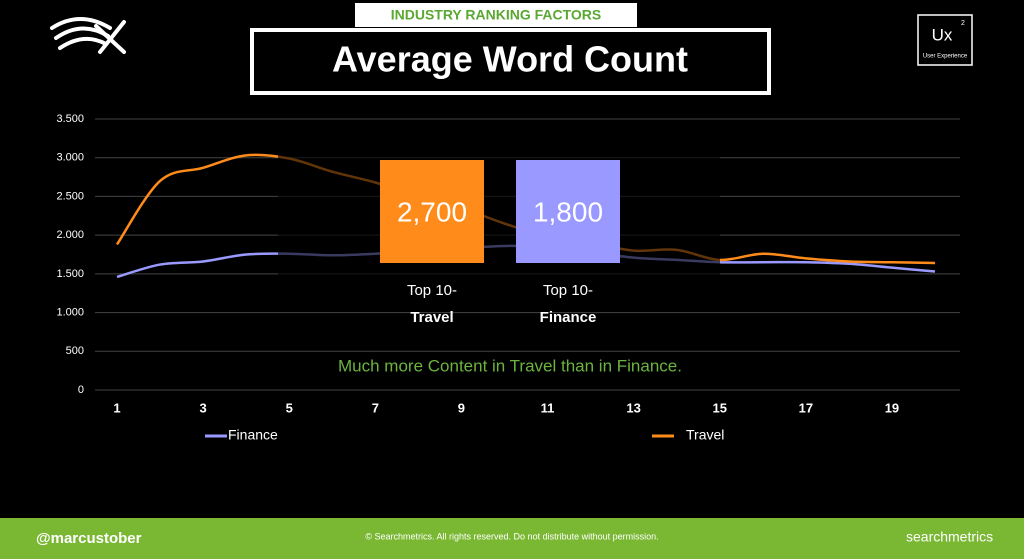 The height and width of the screenshot is (559, 1024). I want to click on y-tick-label: 2.000, so click(70, 235).